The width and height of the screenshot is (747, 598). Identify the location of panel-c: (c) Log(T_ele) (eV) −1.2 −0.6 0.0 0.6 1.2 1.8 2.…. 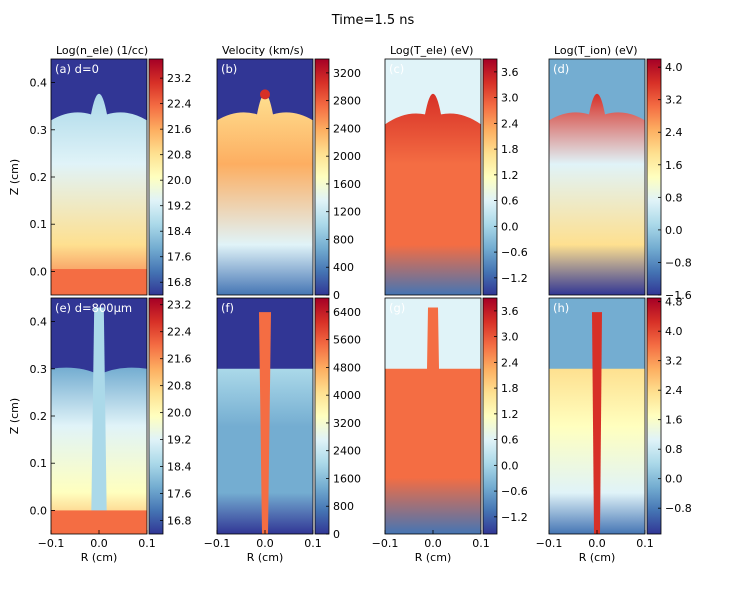
(456, 170).